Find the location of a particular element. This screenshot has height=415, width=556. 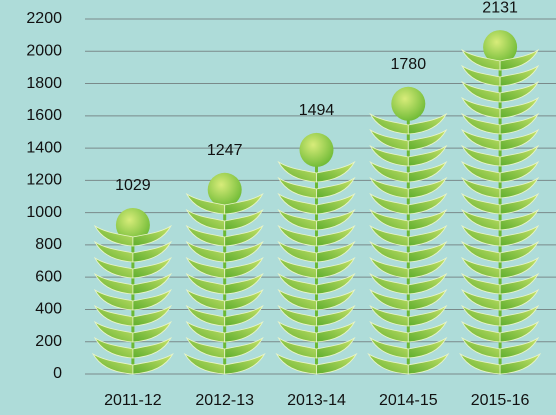

y-tick-label: 800 is located at coordinates (48, 244).